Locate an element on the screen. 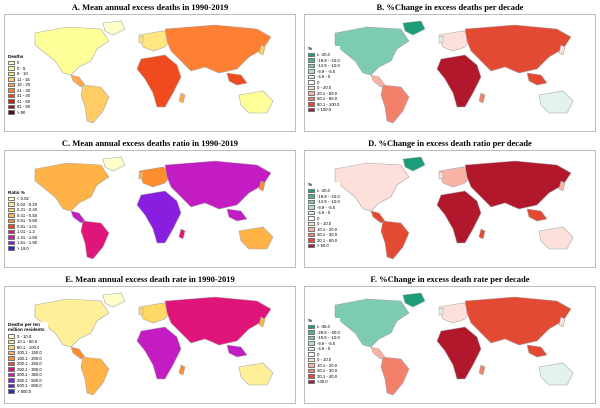 The height and width of the screenshot is (408, 600). legend-item: 20.1 - 30.0 is located at coordinates (324, 235).